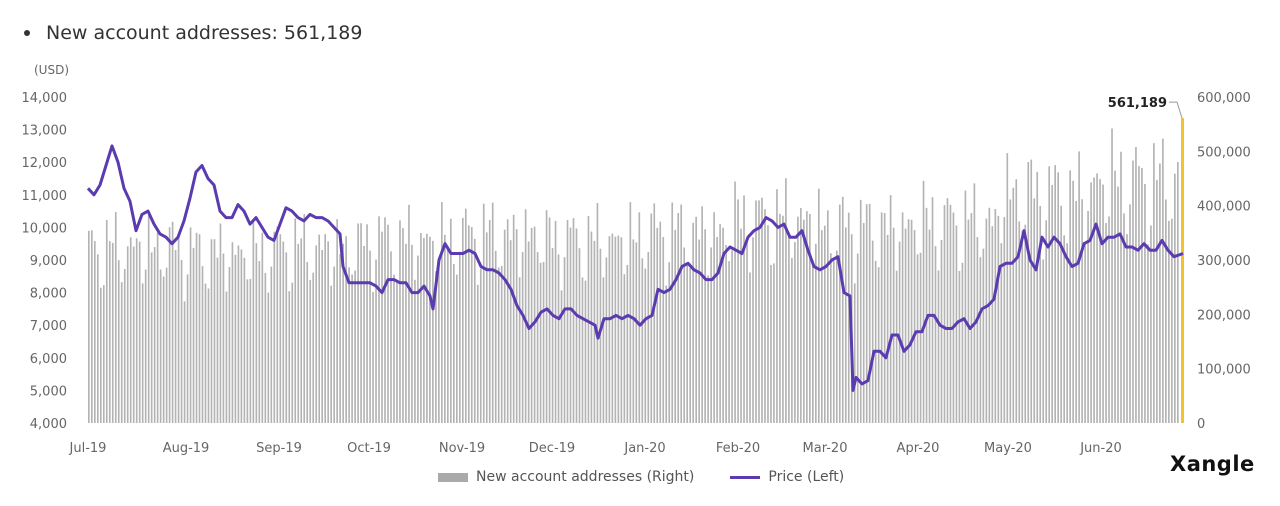 This screenshot has width=1280, height=506. I want to click on right-axis-tick-label: 500,000, so click(1224, 152).